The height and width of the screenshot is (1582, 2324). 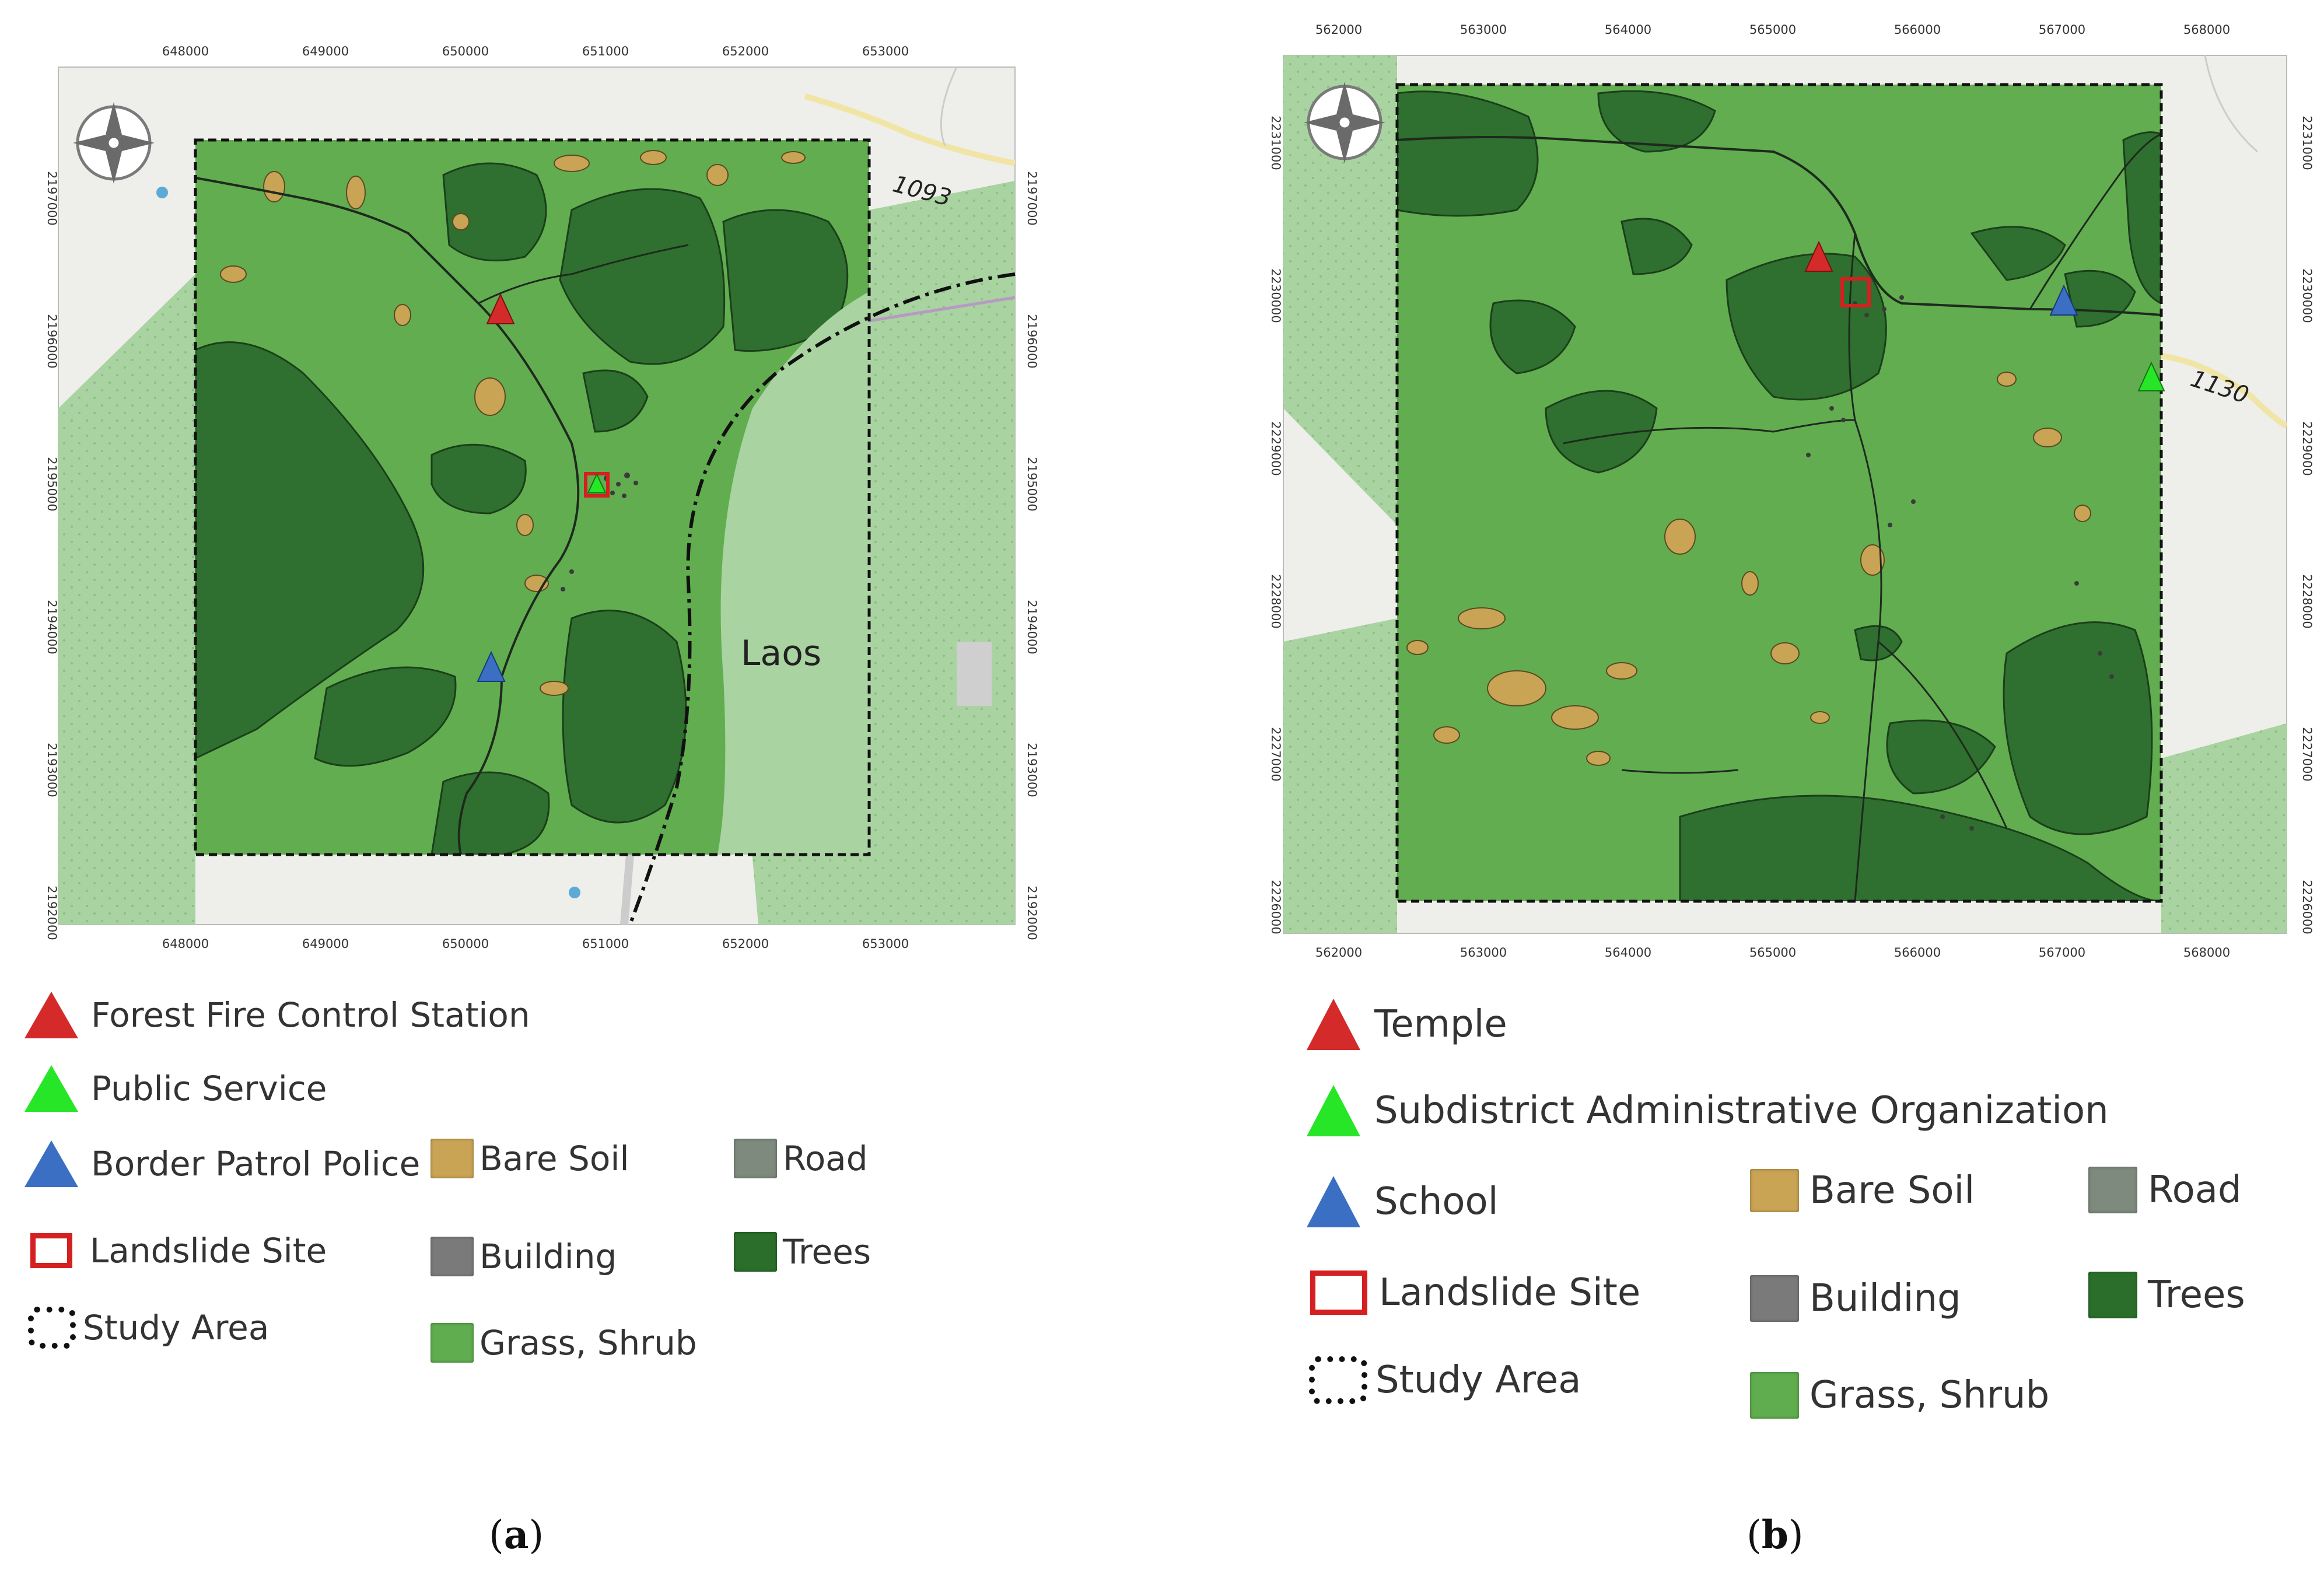 I want to click on x-tick-label: 650000, so click(x=466, y=944).